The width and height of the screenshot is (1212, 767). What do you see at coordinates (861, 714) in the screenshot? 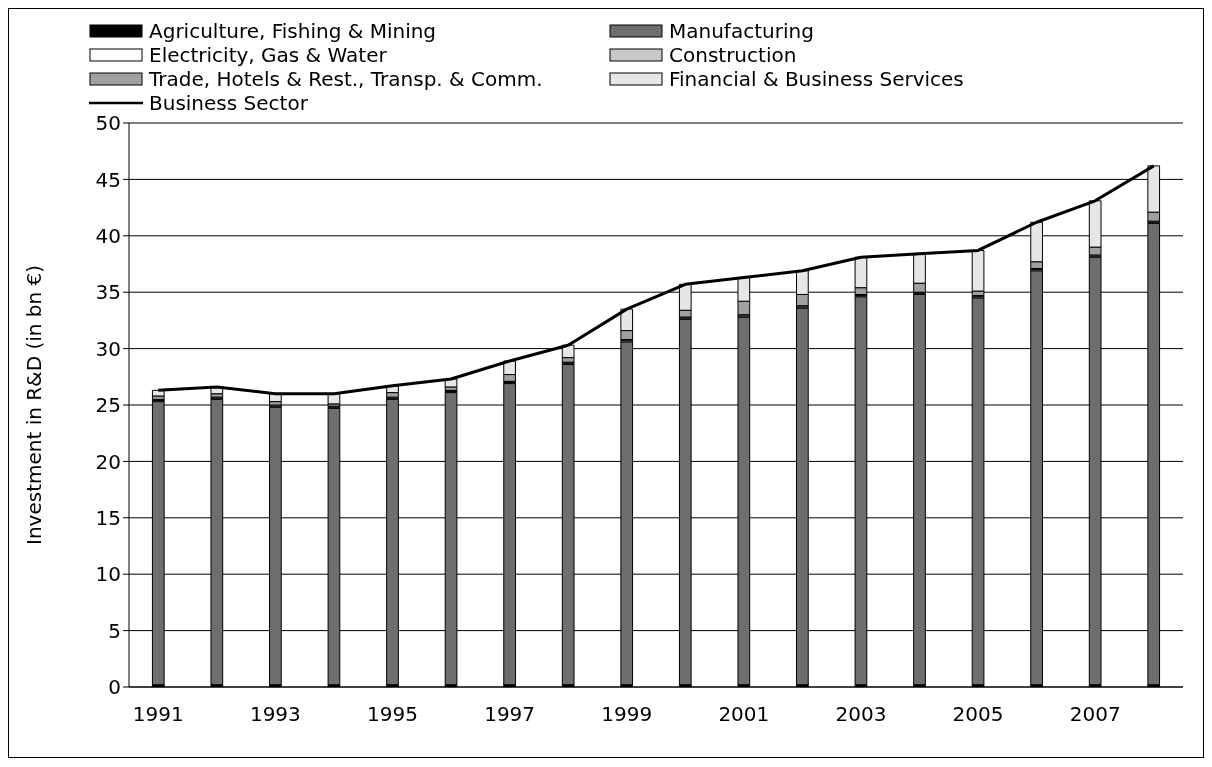
I see `x-tick-label: 2003` at bounding box center [861, 714].